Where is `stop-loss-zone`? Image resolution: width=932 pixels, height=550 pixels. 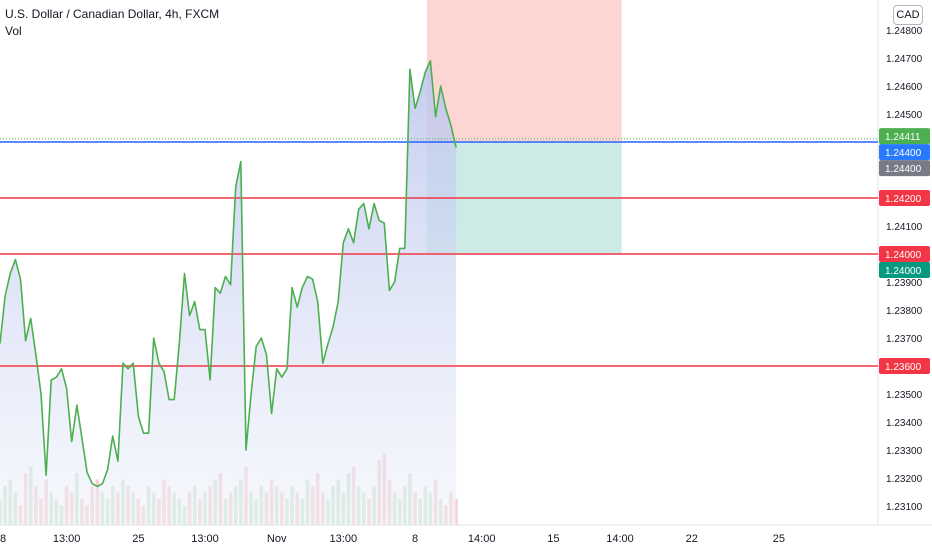 stop-loss-zone is located at coordinates (524, 71).